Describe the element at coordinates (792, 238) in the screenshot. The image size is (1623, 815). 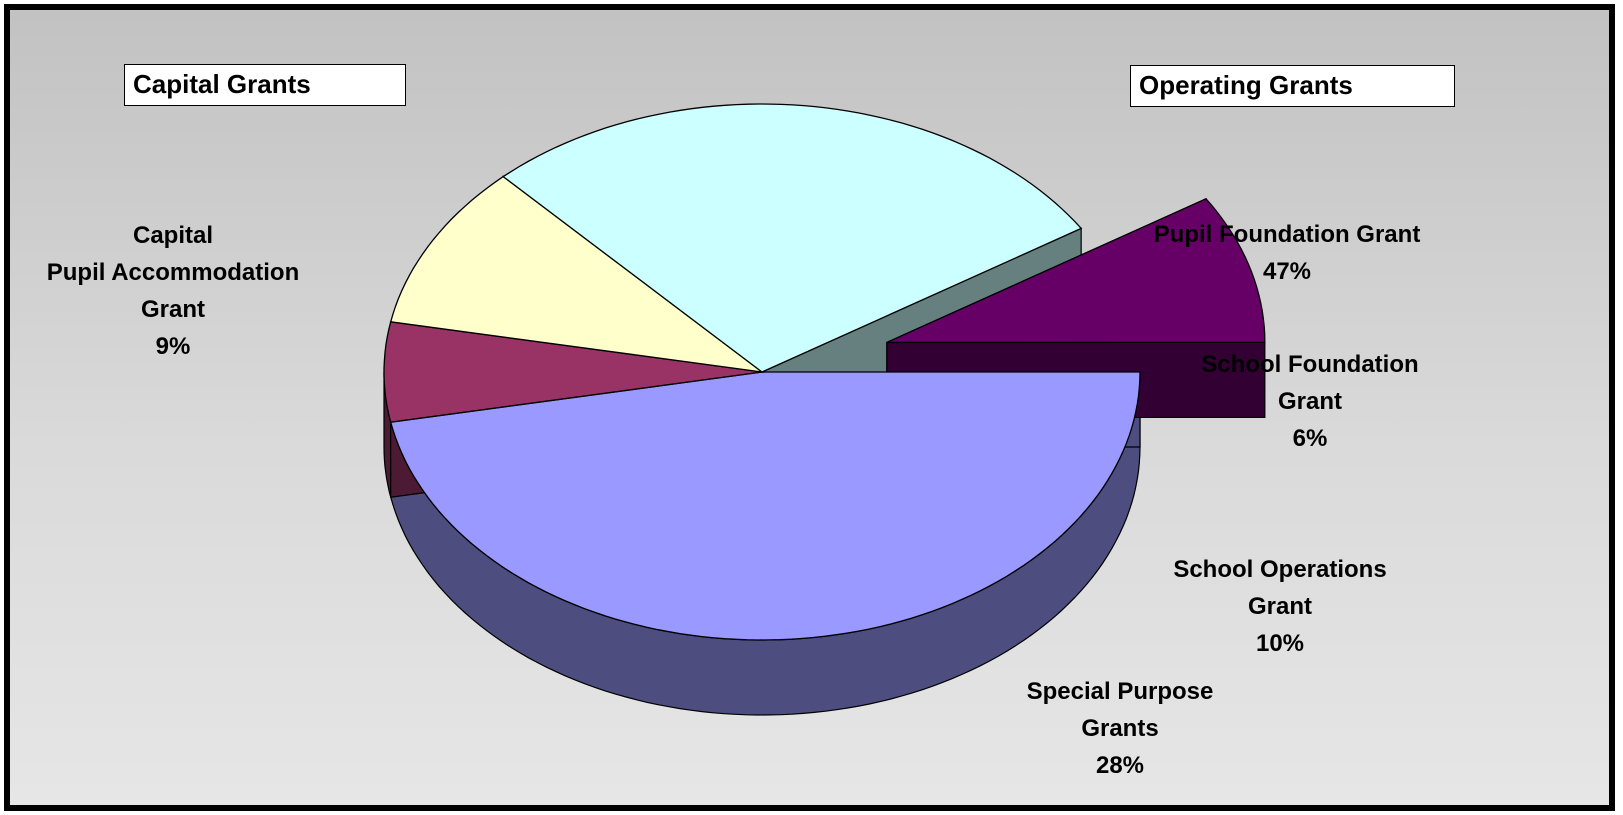
I see `slice-top-special-purpose-grants` at that location.